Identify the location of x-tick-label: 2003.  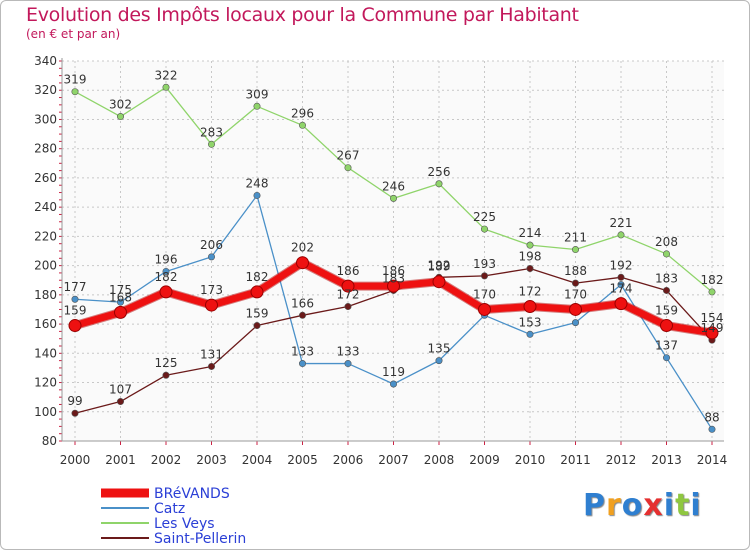
(211, 460).